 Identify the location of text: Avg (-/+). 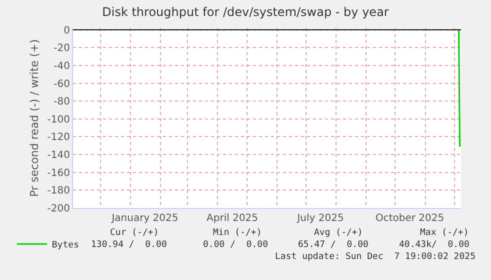
(338, 233).